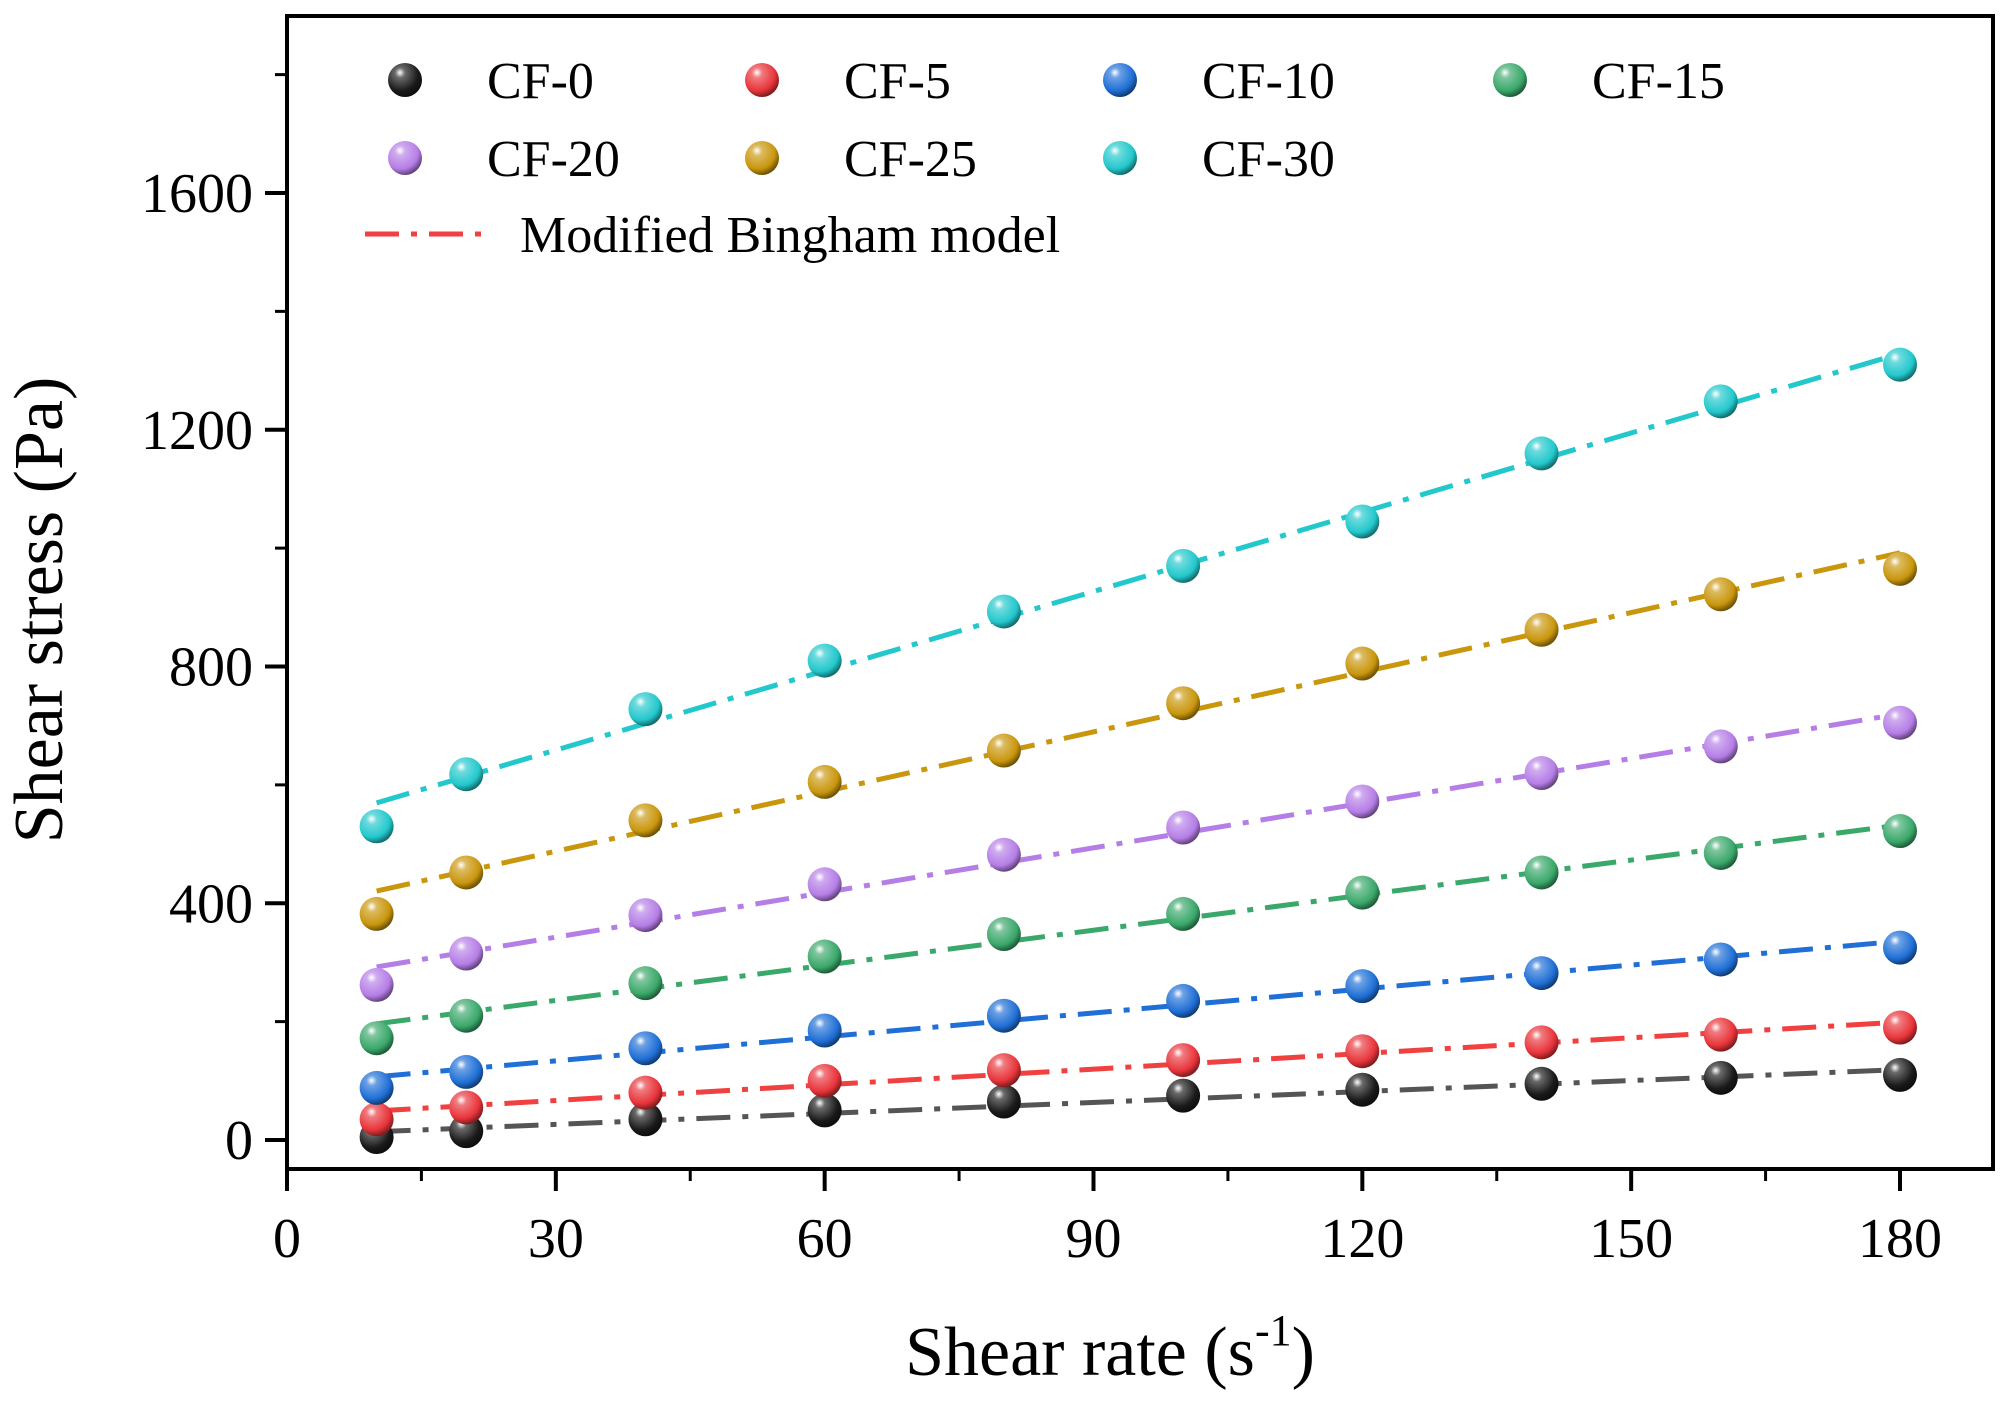 The height and width of the screenshot is (1402, 2006). I want to click on x-tick-label: 120, so click(1362, 1239).